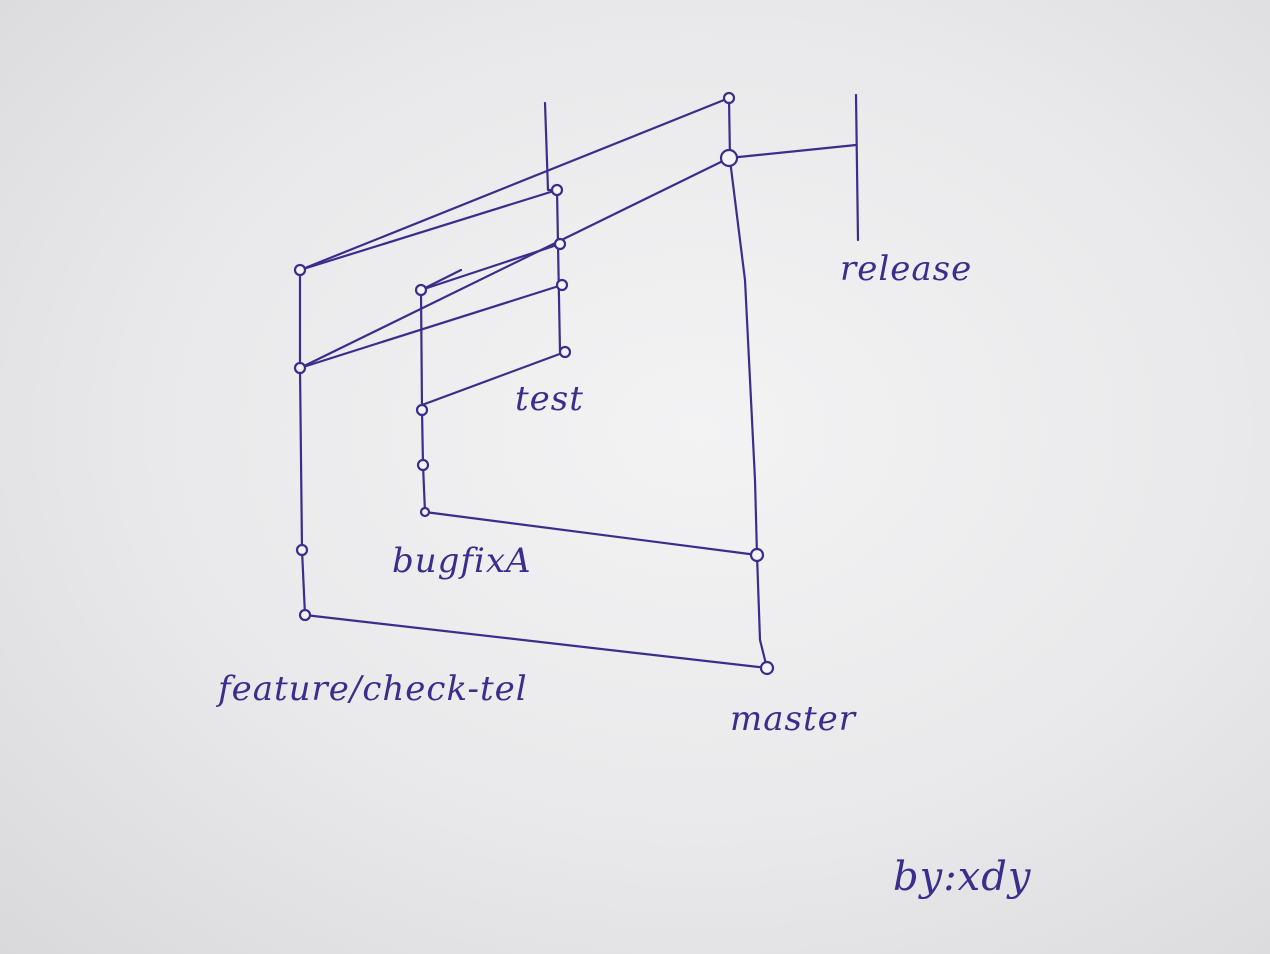  I want to click on master-branch-line, so click(748, 383).